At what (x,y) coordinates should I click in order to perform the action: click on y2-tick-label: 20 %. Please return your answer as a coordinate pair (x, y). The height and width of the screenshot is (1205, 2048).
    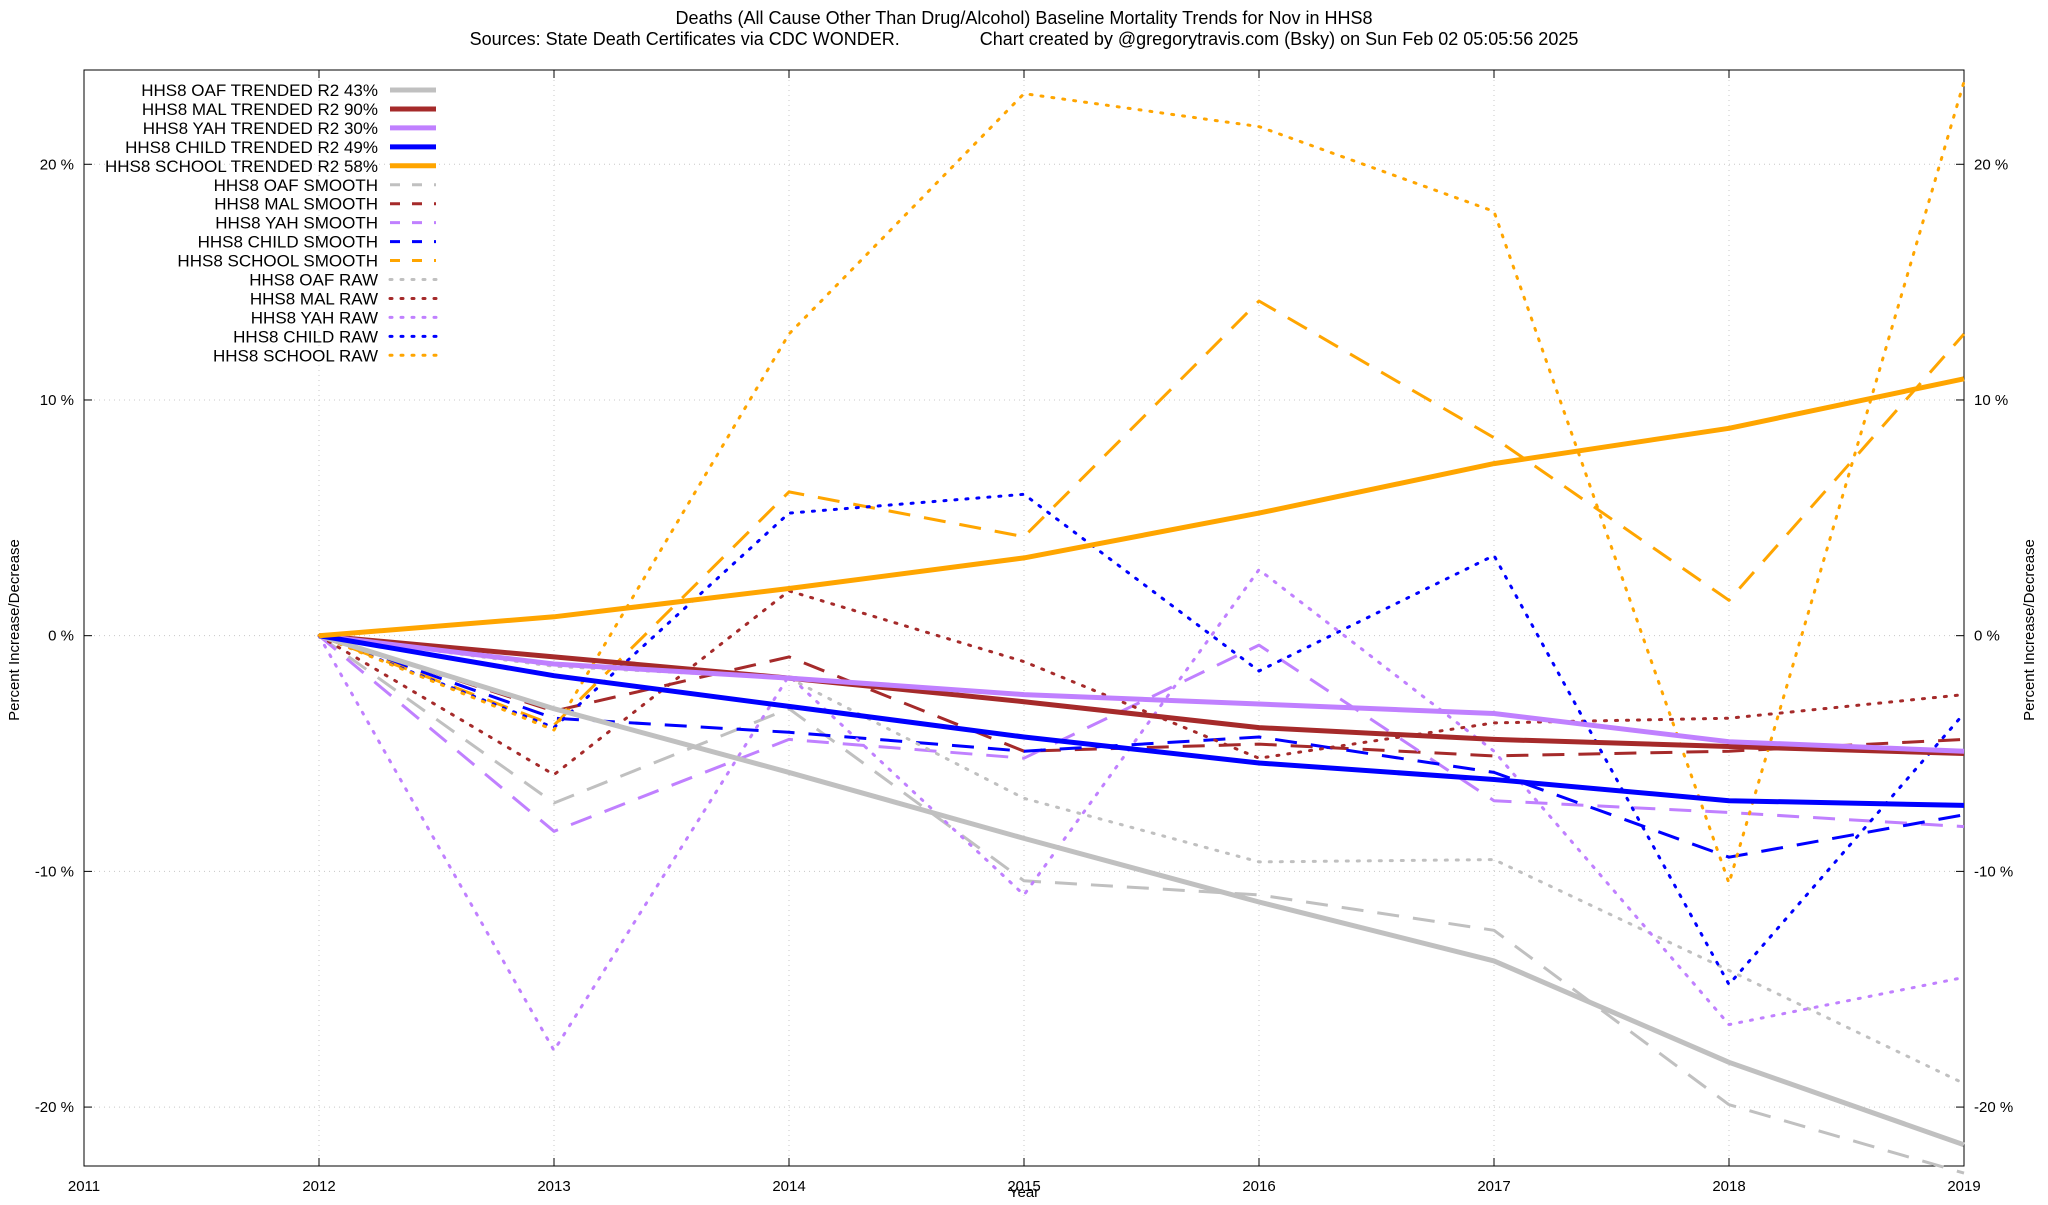
    Looking at the image, I should click on (1991, 164).